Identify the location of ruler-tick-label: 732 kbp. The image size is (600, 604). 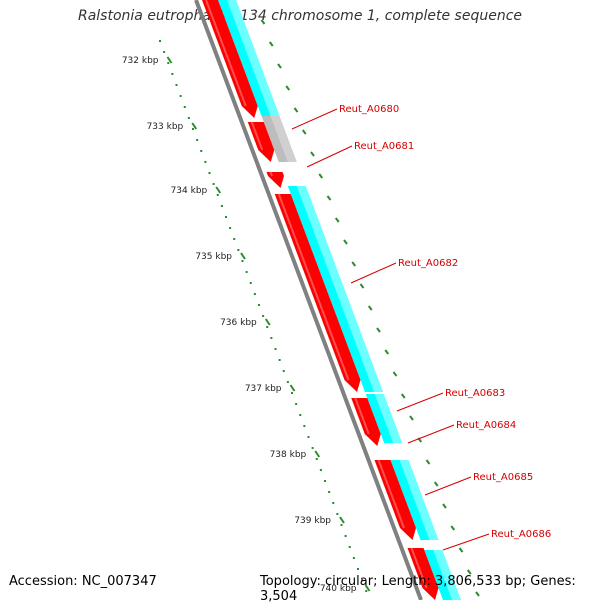
(140, 61).